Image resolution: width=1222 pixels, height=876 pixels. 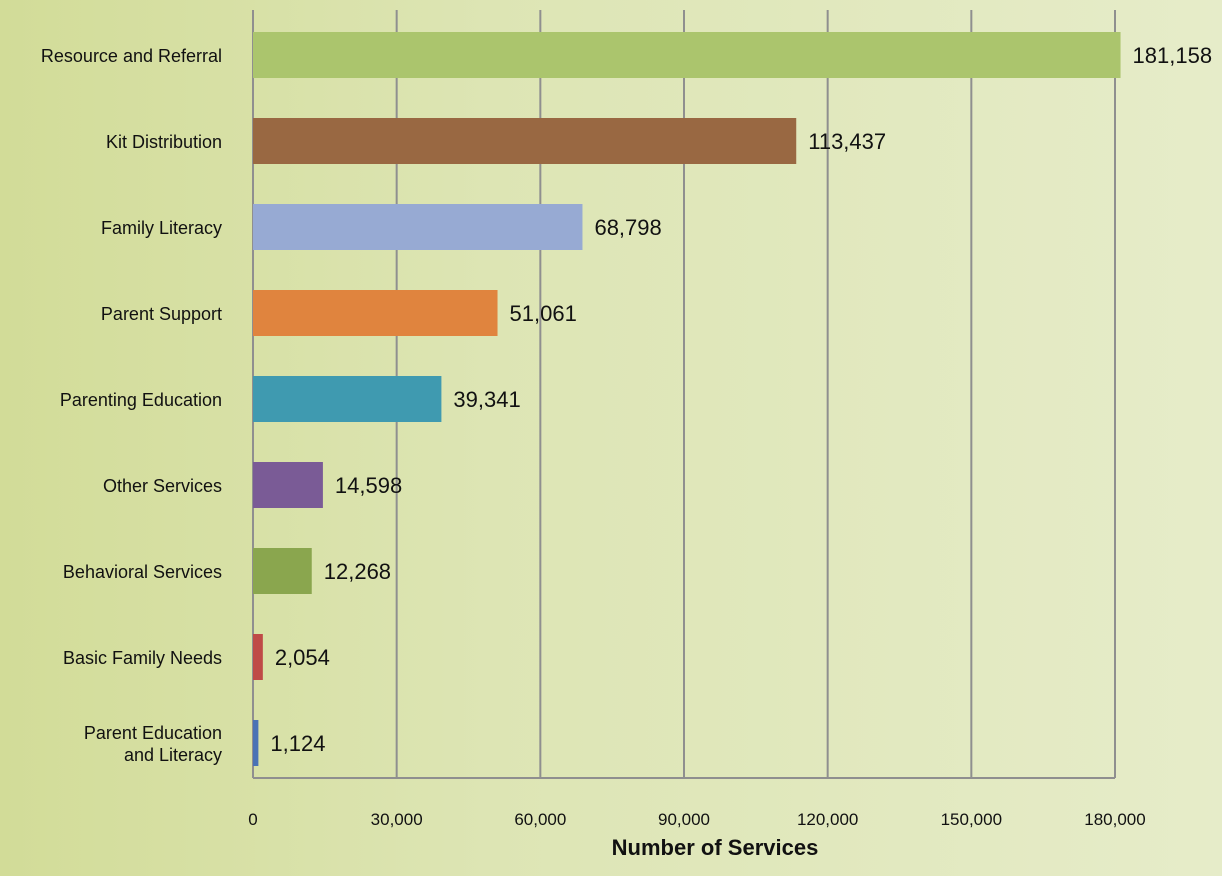 I want to click on category-label-6: Behavioral Services, so click(x=142, y=572).